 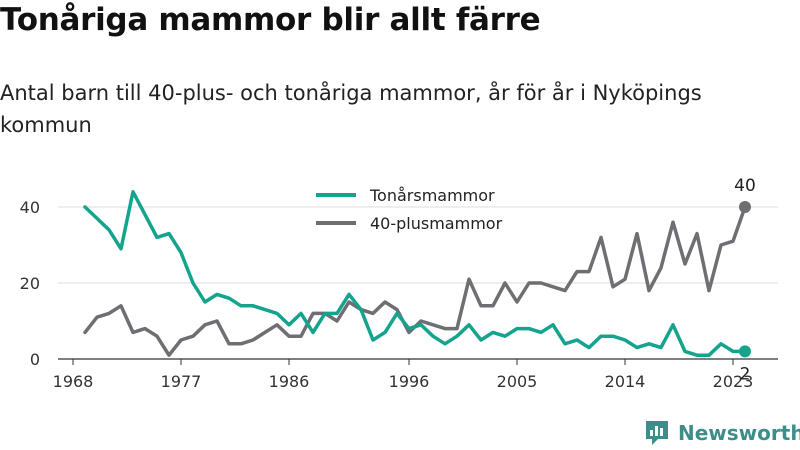 What do you see at coordinates (745, 351) in the screenshot?
I see `end-point-tonarsmammor` at bounding box center [745, 351].